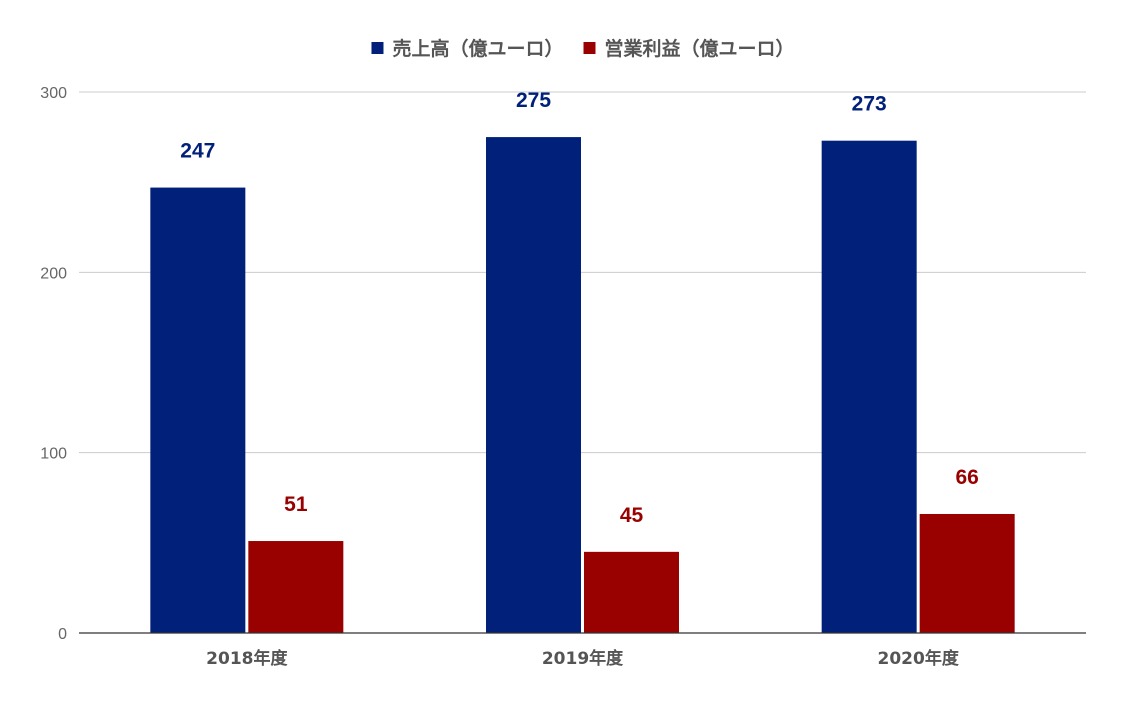  What do you see at coordinates (53, 364) in the screenshot?
I see `y-axis: 0 100 200 300` at bounding box center [53, 364].